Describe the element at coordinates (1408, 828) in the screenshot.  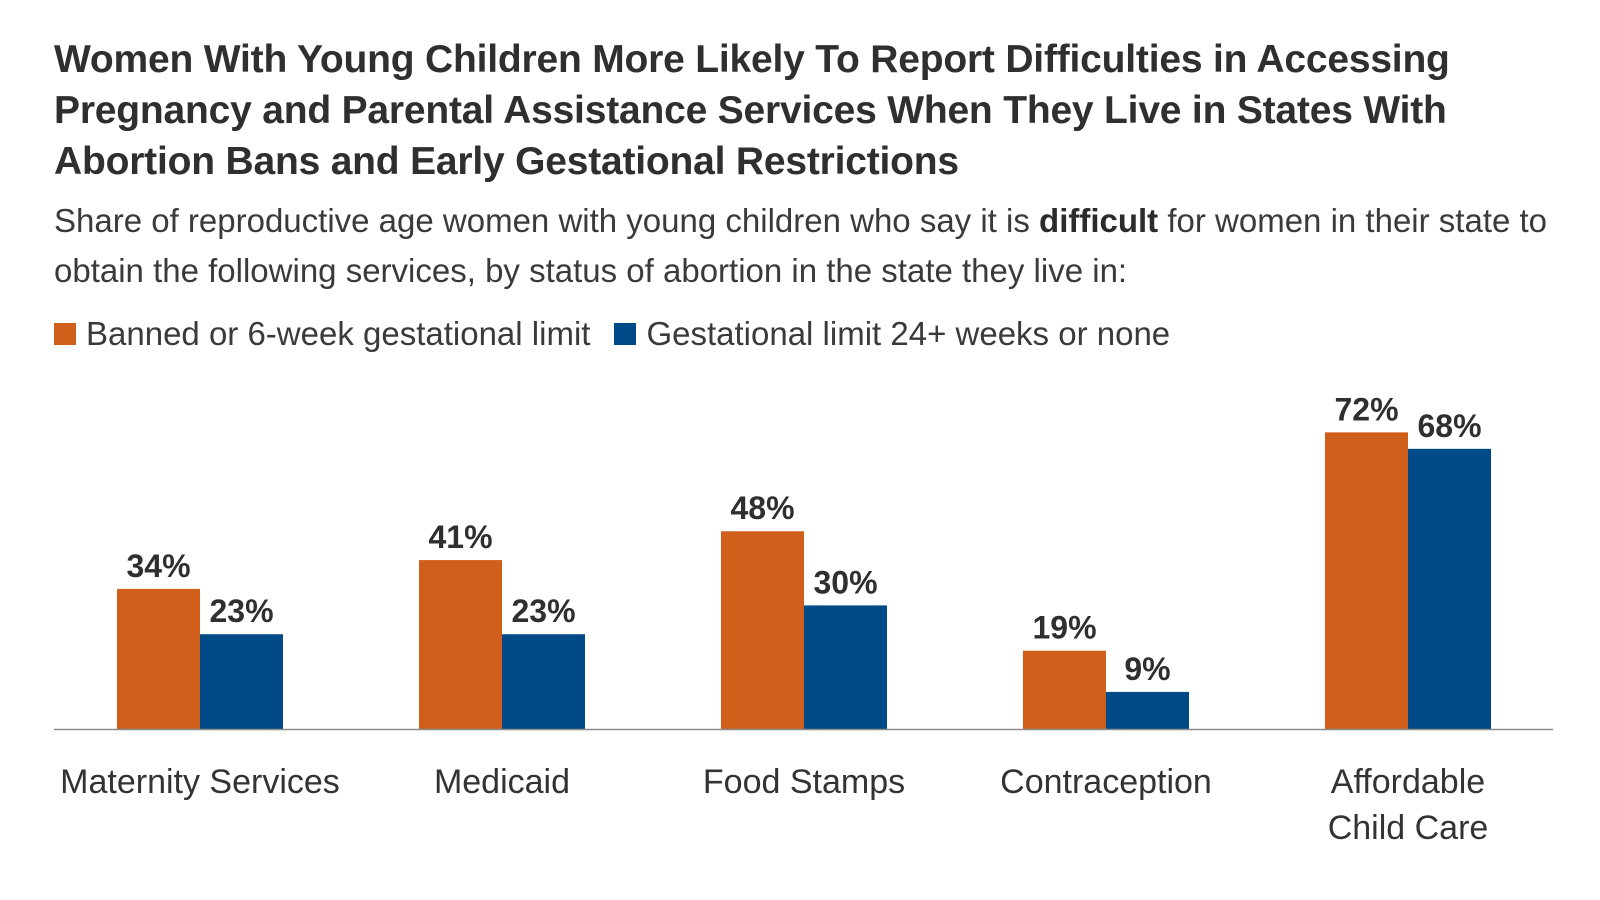
I see `category-label-line: Child Care` at that location.